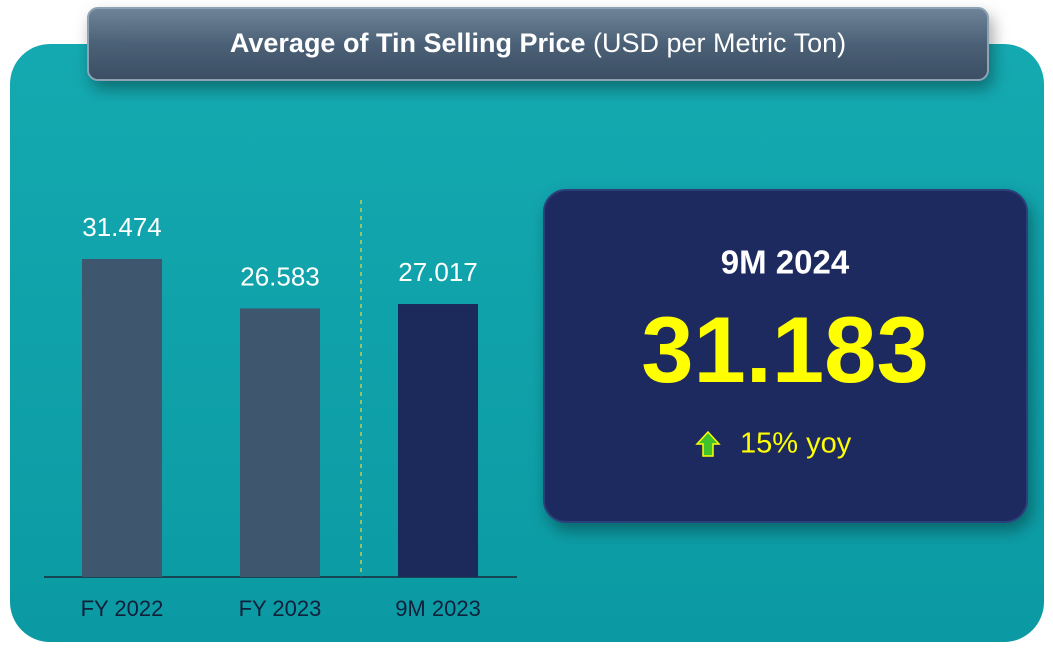 The image size is (1053, 653). Describe the element at coordinates (280, 276) in the screenshot. I see `value-label: 26.583` at that location.